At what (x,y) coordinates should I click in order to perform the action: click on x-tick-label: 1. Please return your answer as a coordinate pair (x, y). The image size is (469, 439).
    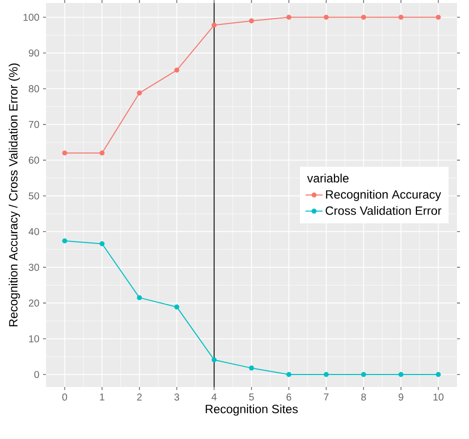
    Looking at the image, I should click on (102, 397).